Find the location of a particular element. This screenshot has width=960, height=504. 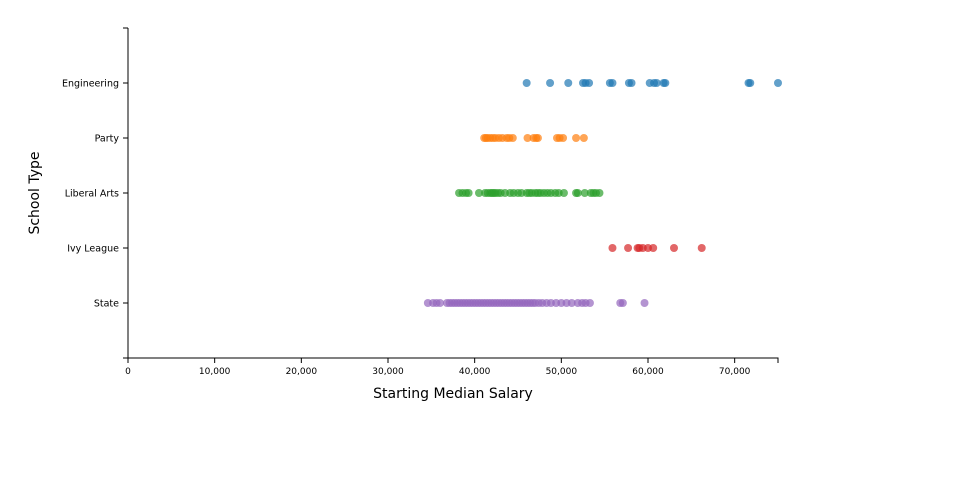

y-axis-label: School Type is located at coordinates (35, 192).